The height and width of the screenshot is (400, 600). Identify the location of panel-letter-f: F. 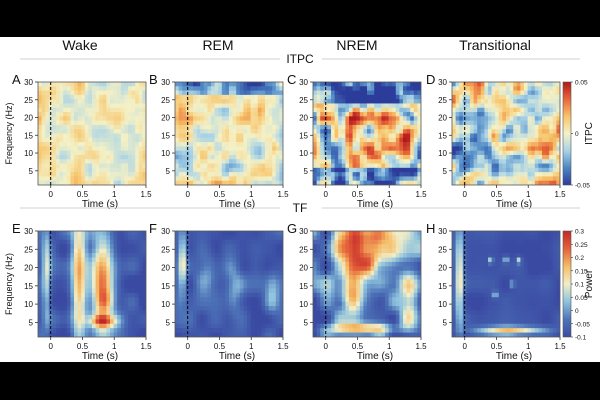
(153, 228).